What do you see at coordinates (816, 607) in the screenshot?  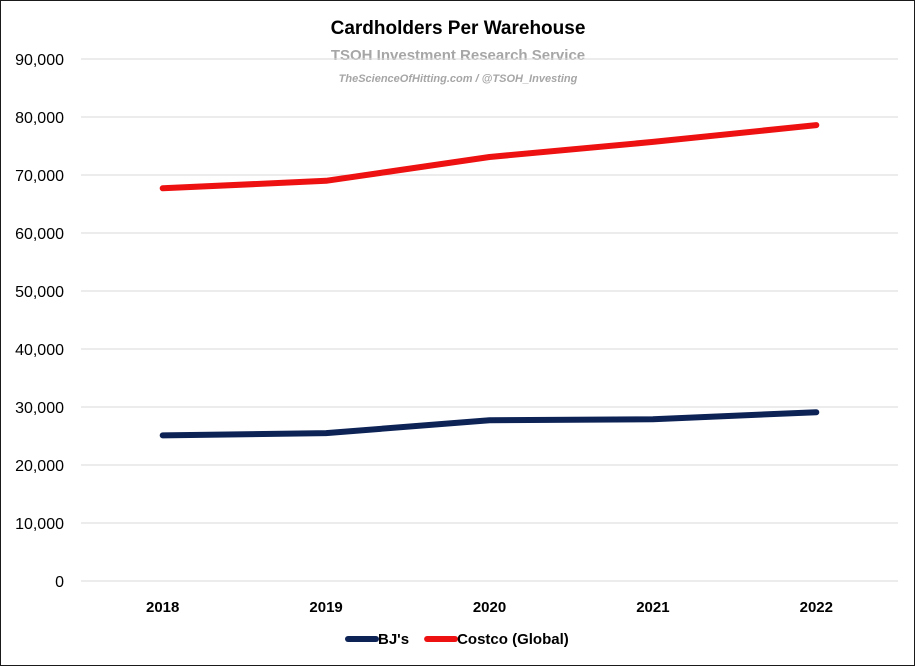 I see `x-tick-label: 2022` at bounding box center [816, 607].